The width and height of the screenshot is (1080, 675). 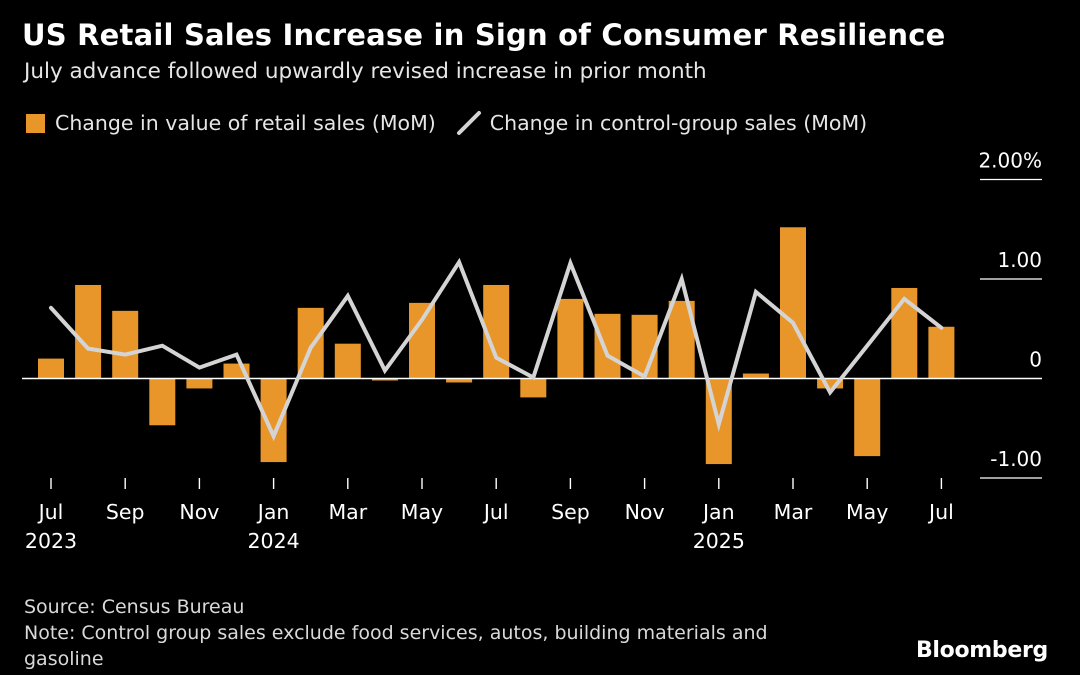 I want to click on x-tick-label-2024-09: Sep, so click(x=570, y=512).